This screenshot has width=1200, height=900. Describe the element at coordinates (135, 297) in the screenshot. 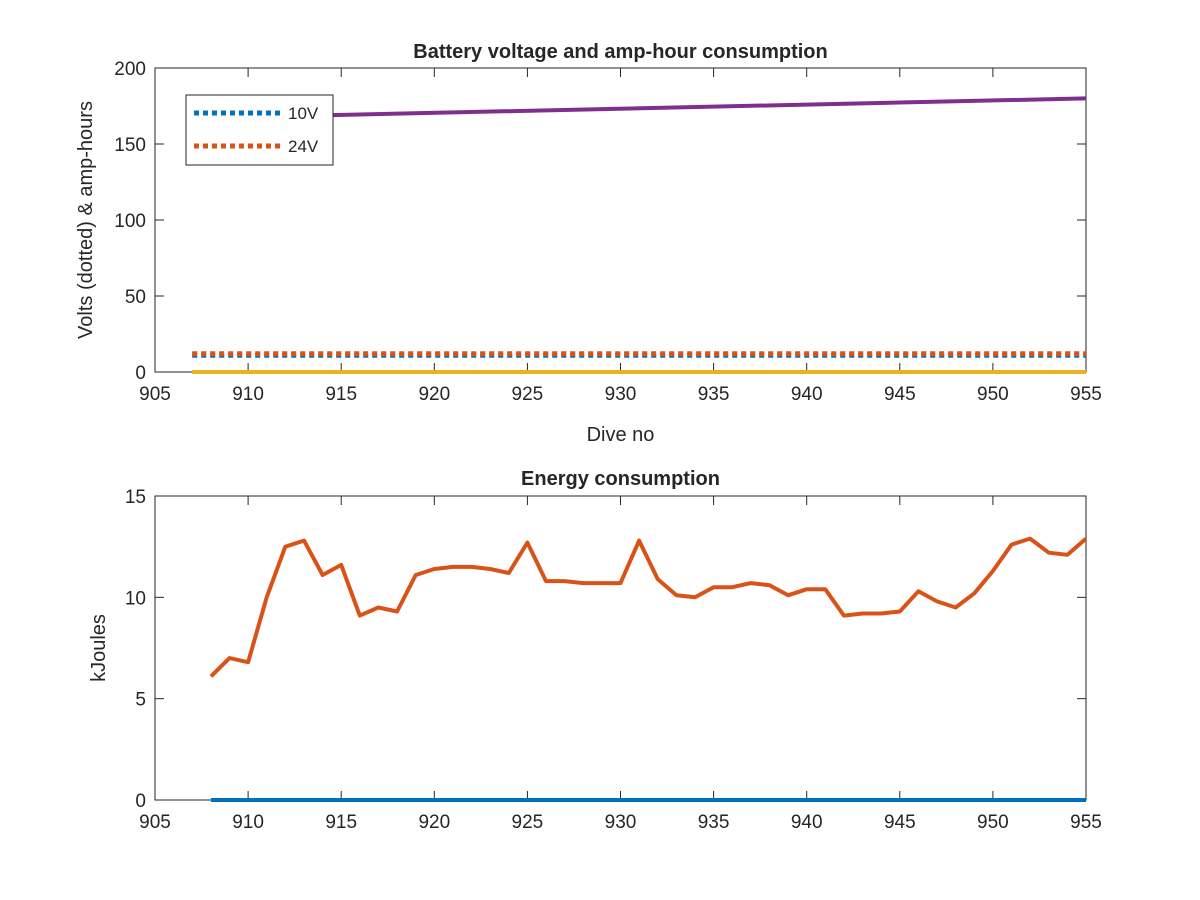

I see `y-tick-label: 50` at that location.